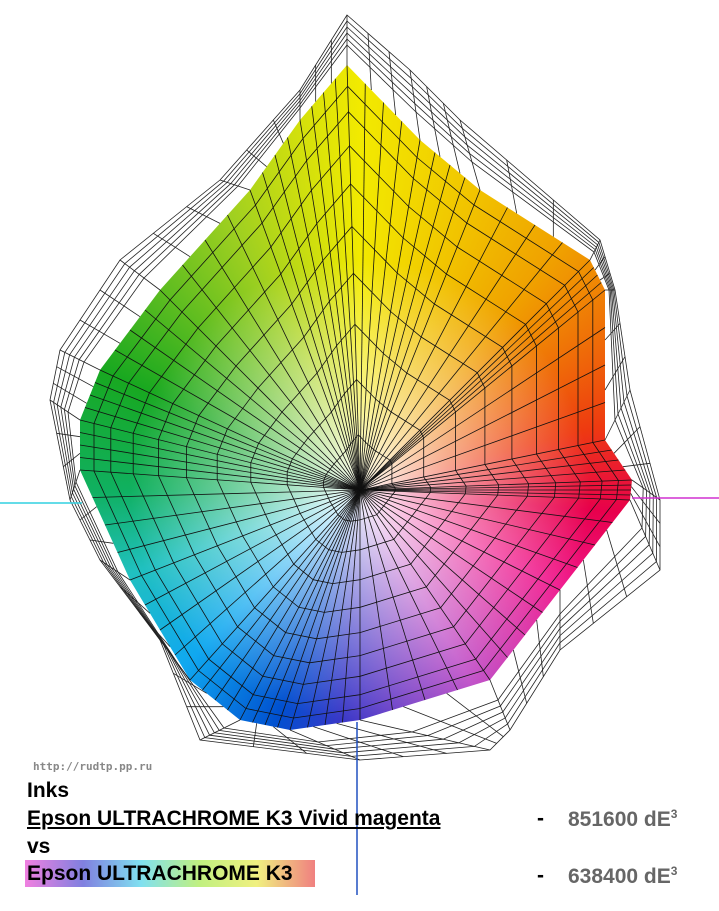  I want to click on volume-value: 851600 dE, so click(619, 819).